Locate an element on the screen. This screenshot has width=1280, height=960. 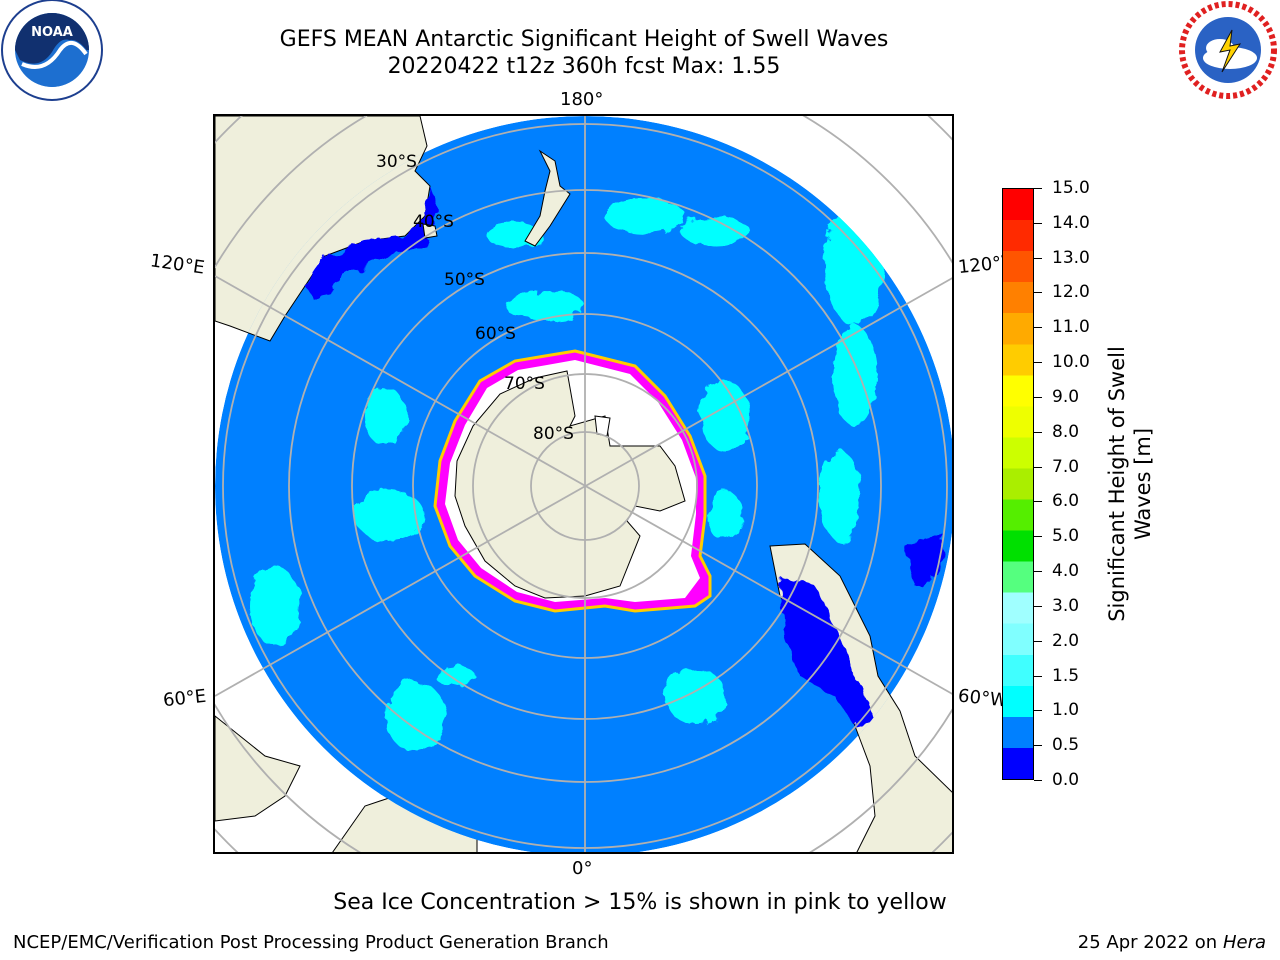
low-swell-australia is located at coordinates (372, 243).